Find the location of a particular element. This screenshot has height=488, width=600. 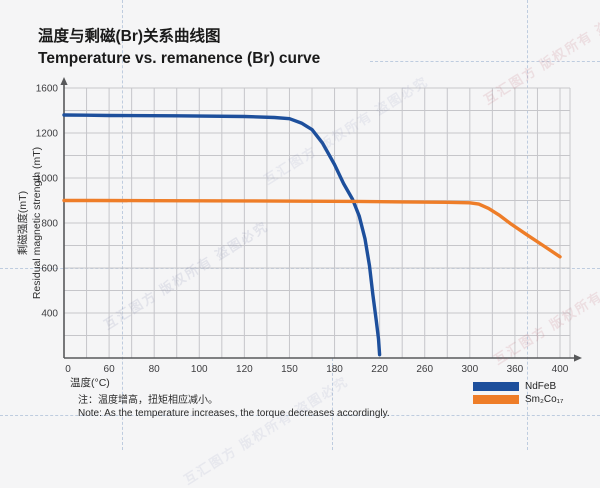

chart-title-en: Temperature vs. remanence (Br) curve is located at coordinates (179, 58).